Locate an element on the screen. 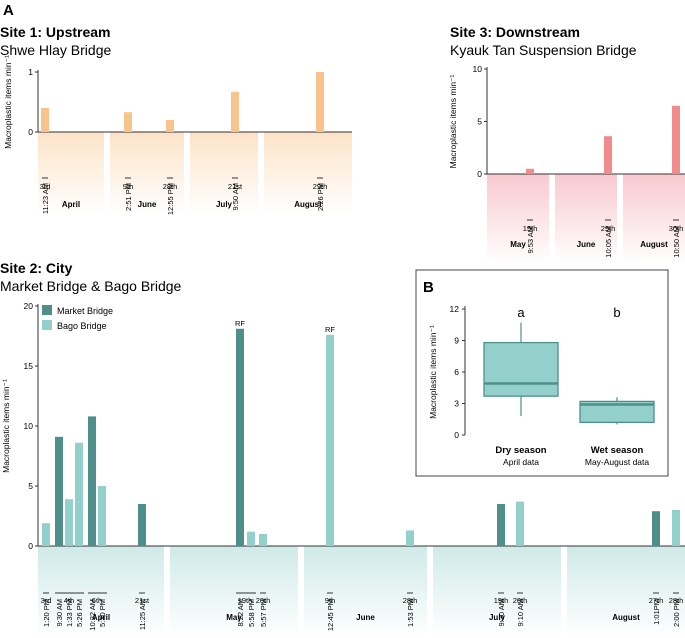 The width and height of the screenshot is (685, 638). time-label: 1:33 PM is located at coordinates (69, 613).